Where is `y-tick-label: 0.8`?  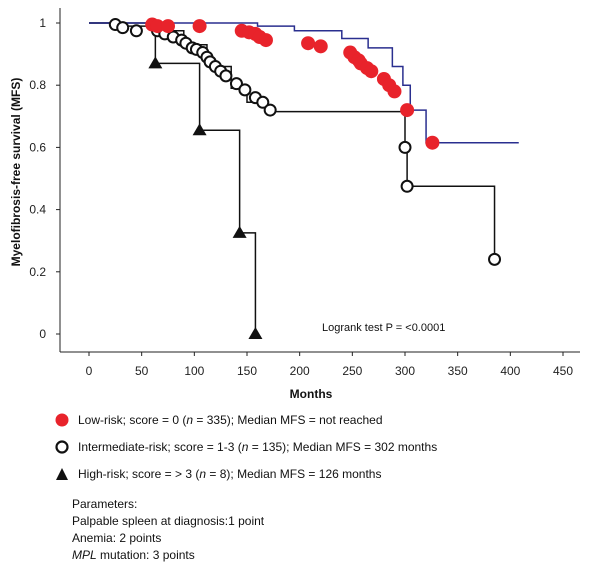 y-tick-label: 0.8 is located at coordinates (37, 85).